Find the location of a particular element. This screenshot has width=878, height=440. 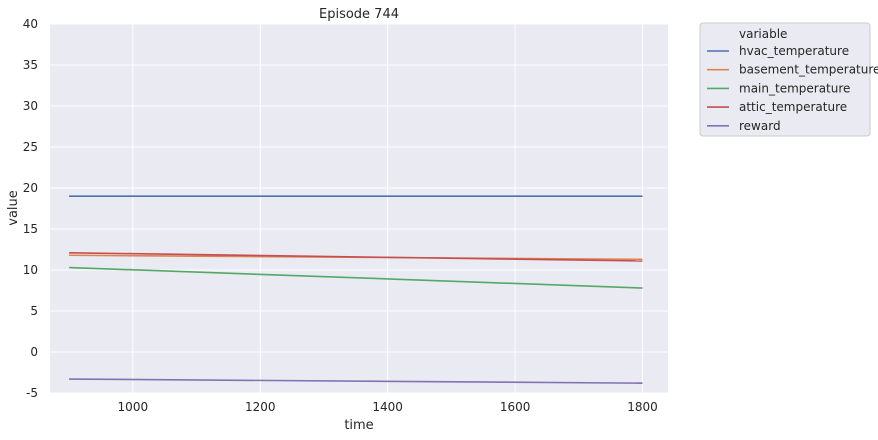

x-tick-label: 1200 is located at coordinates (260, 407).